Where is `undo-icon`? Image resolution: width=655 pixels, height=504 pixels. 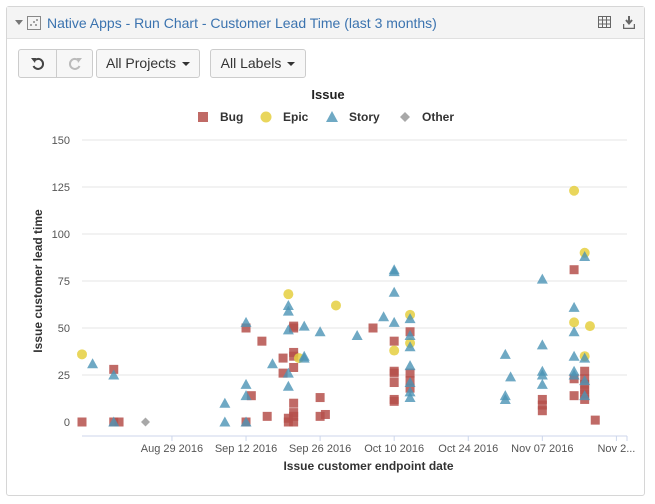 undo-icon is located at coordinates (37, 63).